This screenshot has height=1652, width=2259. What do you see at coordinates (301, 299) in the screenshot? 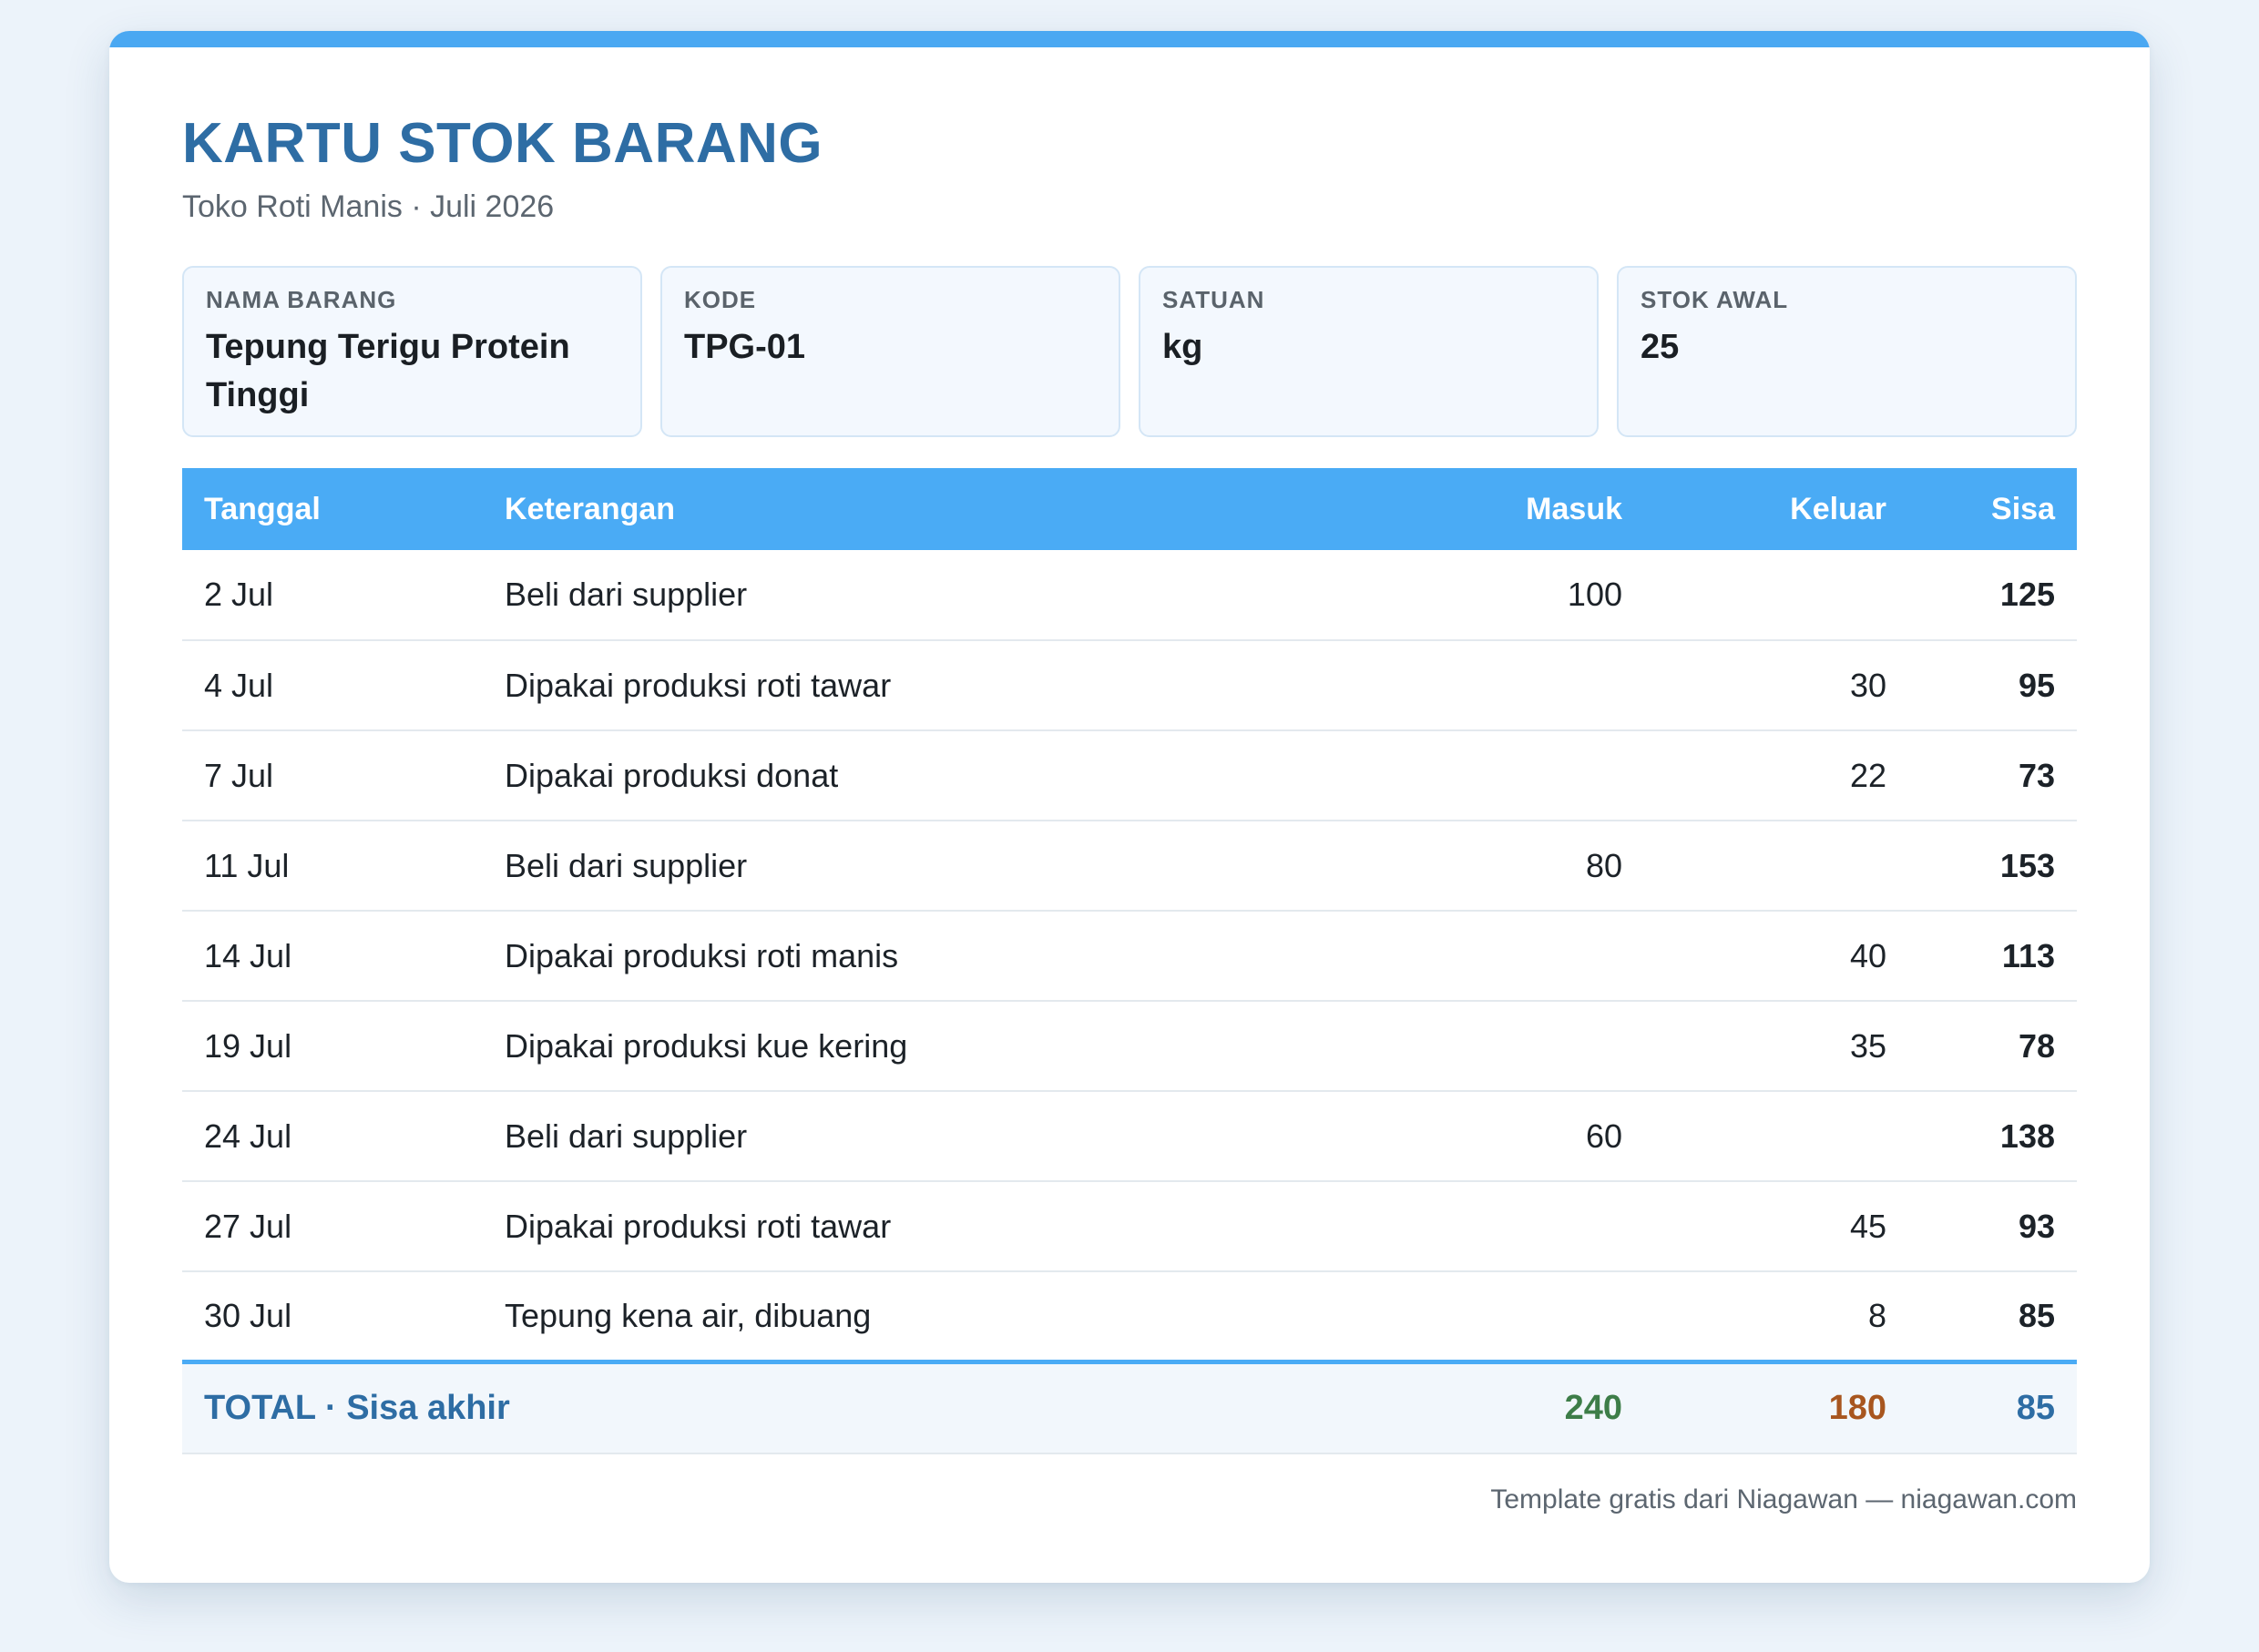
I see `info-label: Nama Barang` at bounding box center [301, 299].